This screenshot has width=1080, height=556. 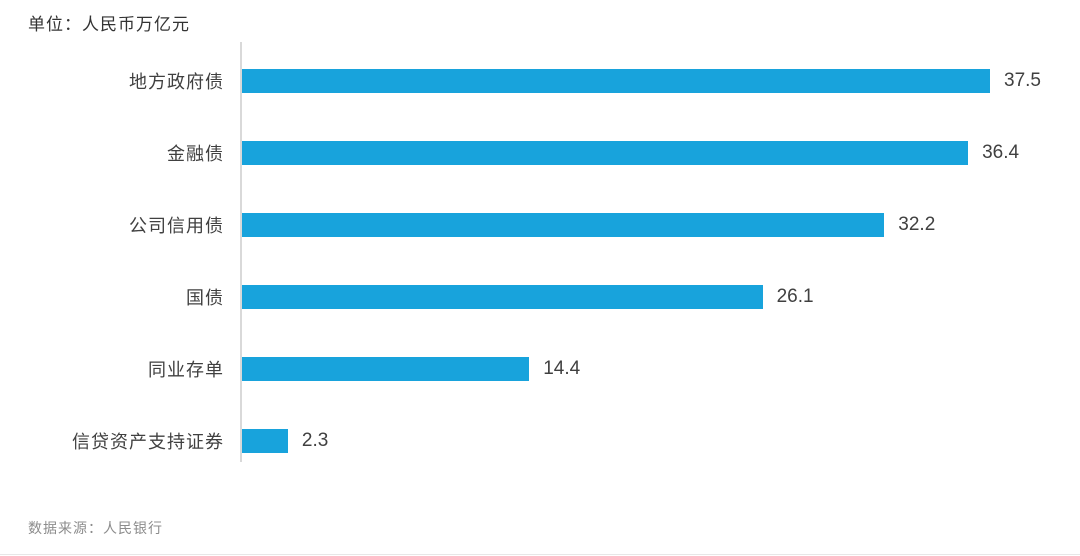 I want to click on bar-value: 36.4, so click(x=1001, y=152).